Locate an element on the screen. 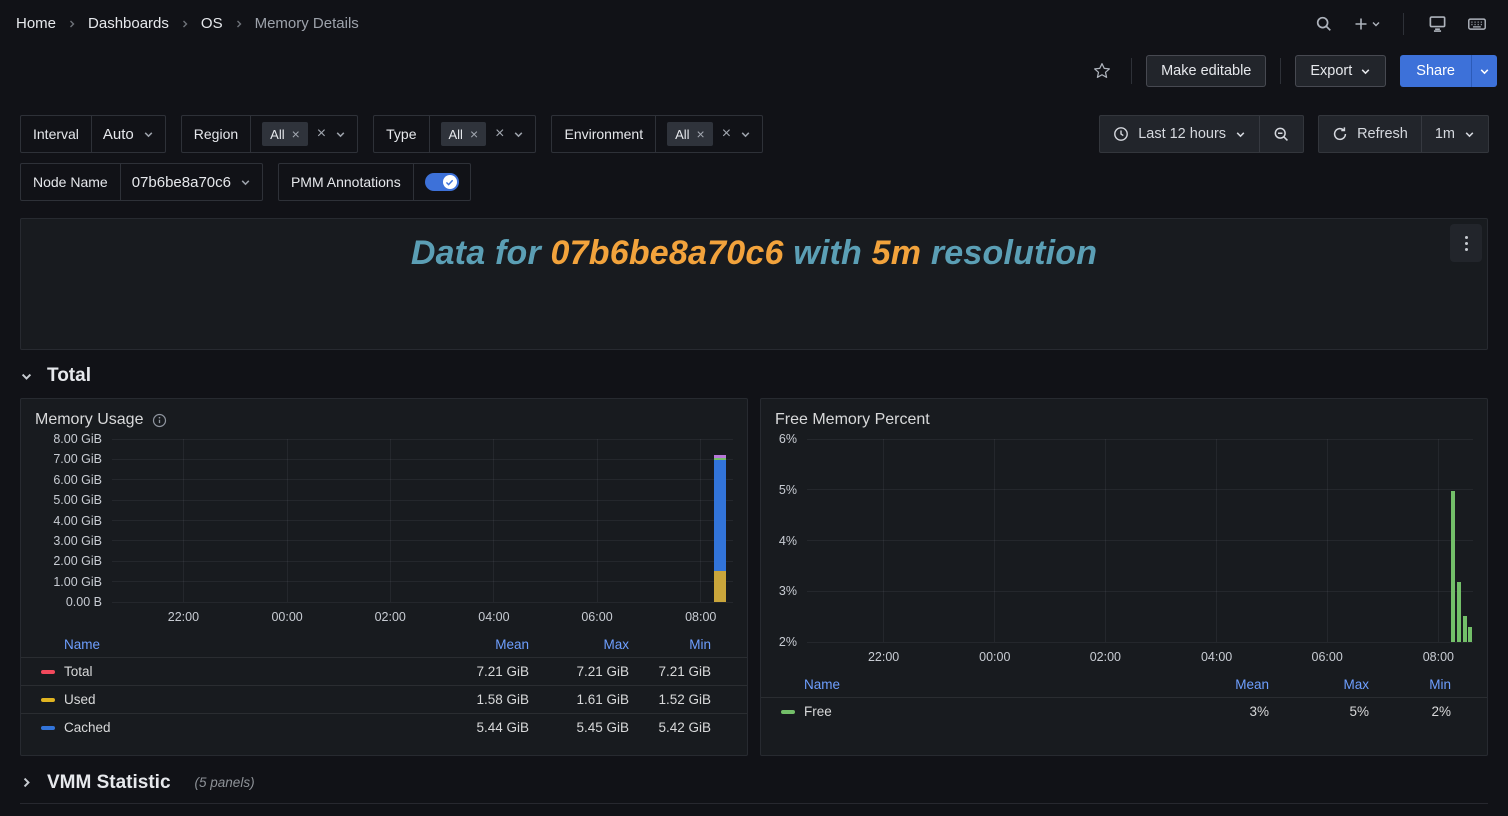 The width and height of the screenshot is (1508, 816). legend-header-row: Name Mean Max Min is located at coordinates (384, 644).